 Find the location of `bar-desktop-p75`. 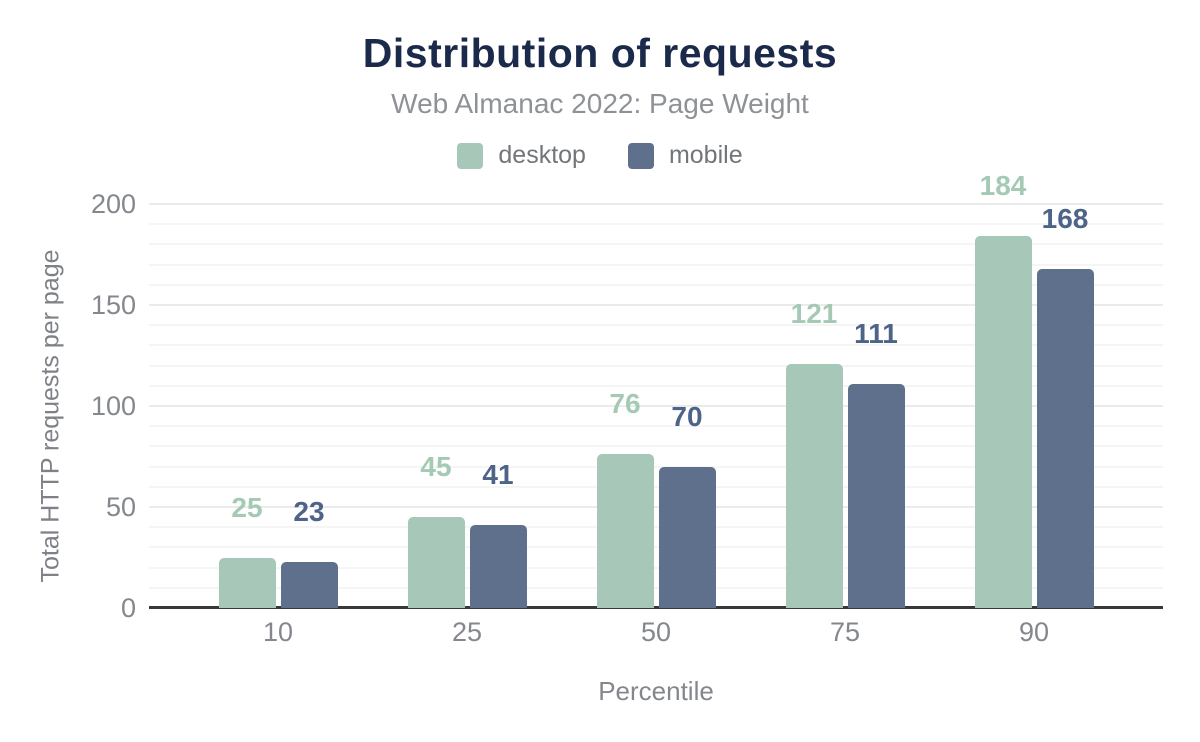

bar-desktop-p75 is located at coordinates (814, 485).